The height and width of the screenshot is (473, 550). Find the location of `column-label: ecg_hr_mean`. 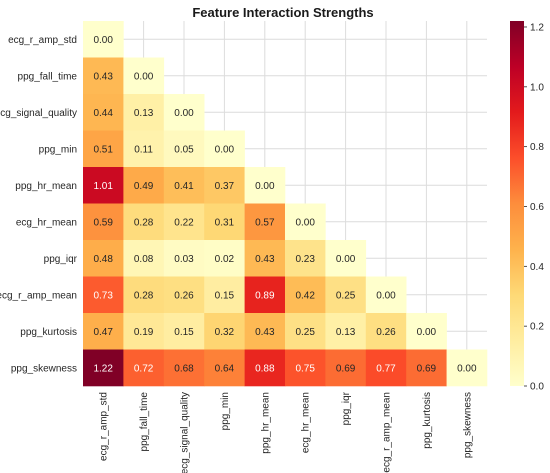

column-label: ecg_hr_mean is located at coordinates (306, 422).